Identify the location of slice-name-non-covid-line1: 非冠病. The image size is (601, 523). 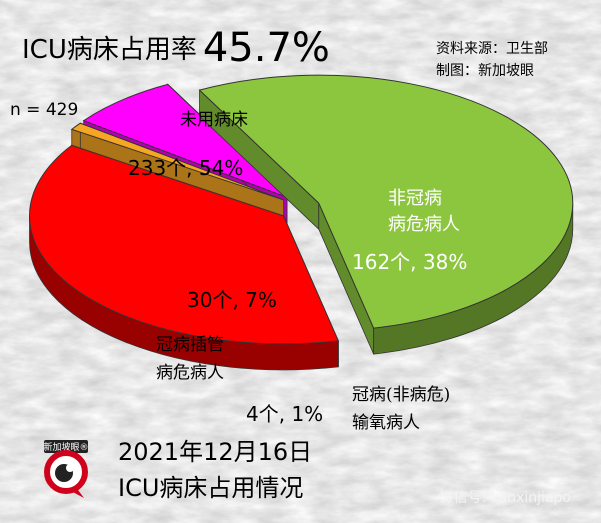
(415, 198).